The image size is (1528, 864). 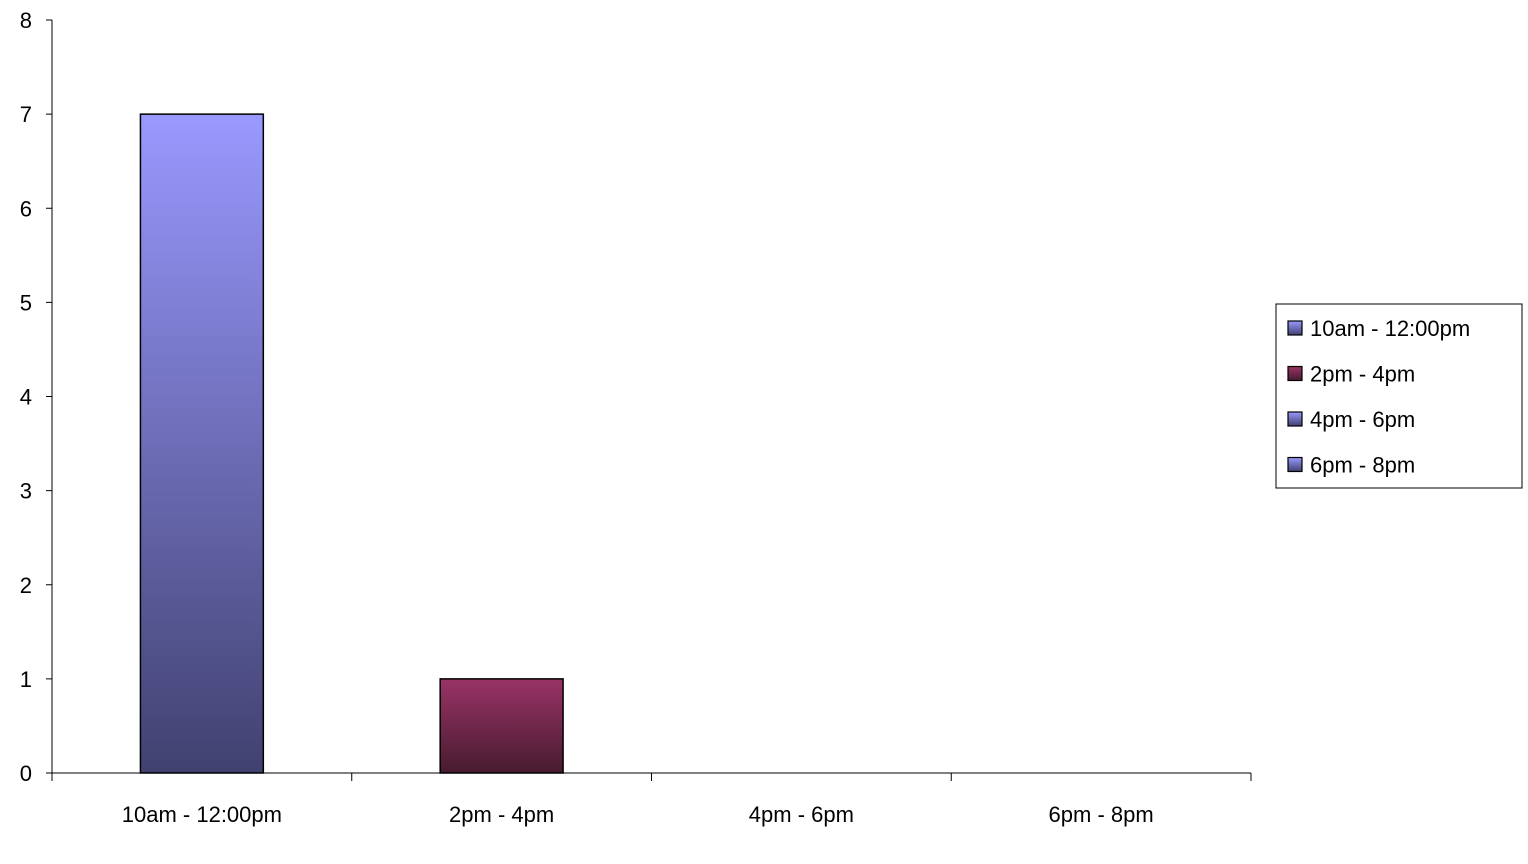 I want to click on y-tick-label: 8, so click(x=26, y=20).